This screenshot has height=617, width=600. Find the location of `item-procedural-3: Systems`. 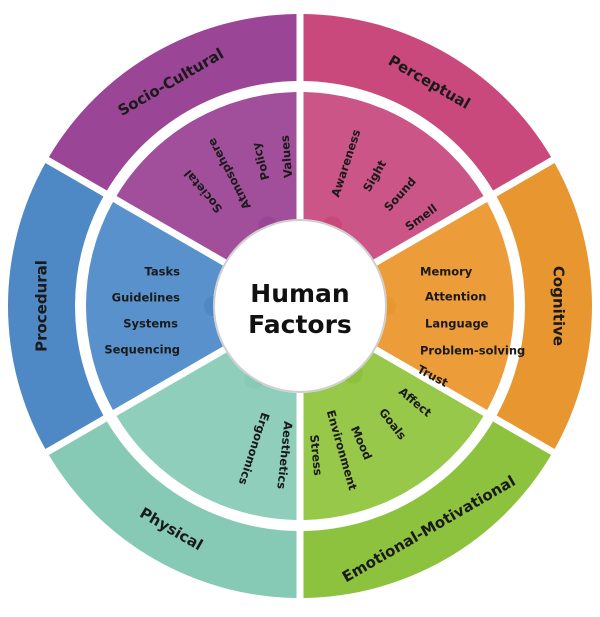

item-procedural-3: Systems is located at coordinates (150, 324).